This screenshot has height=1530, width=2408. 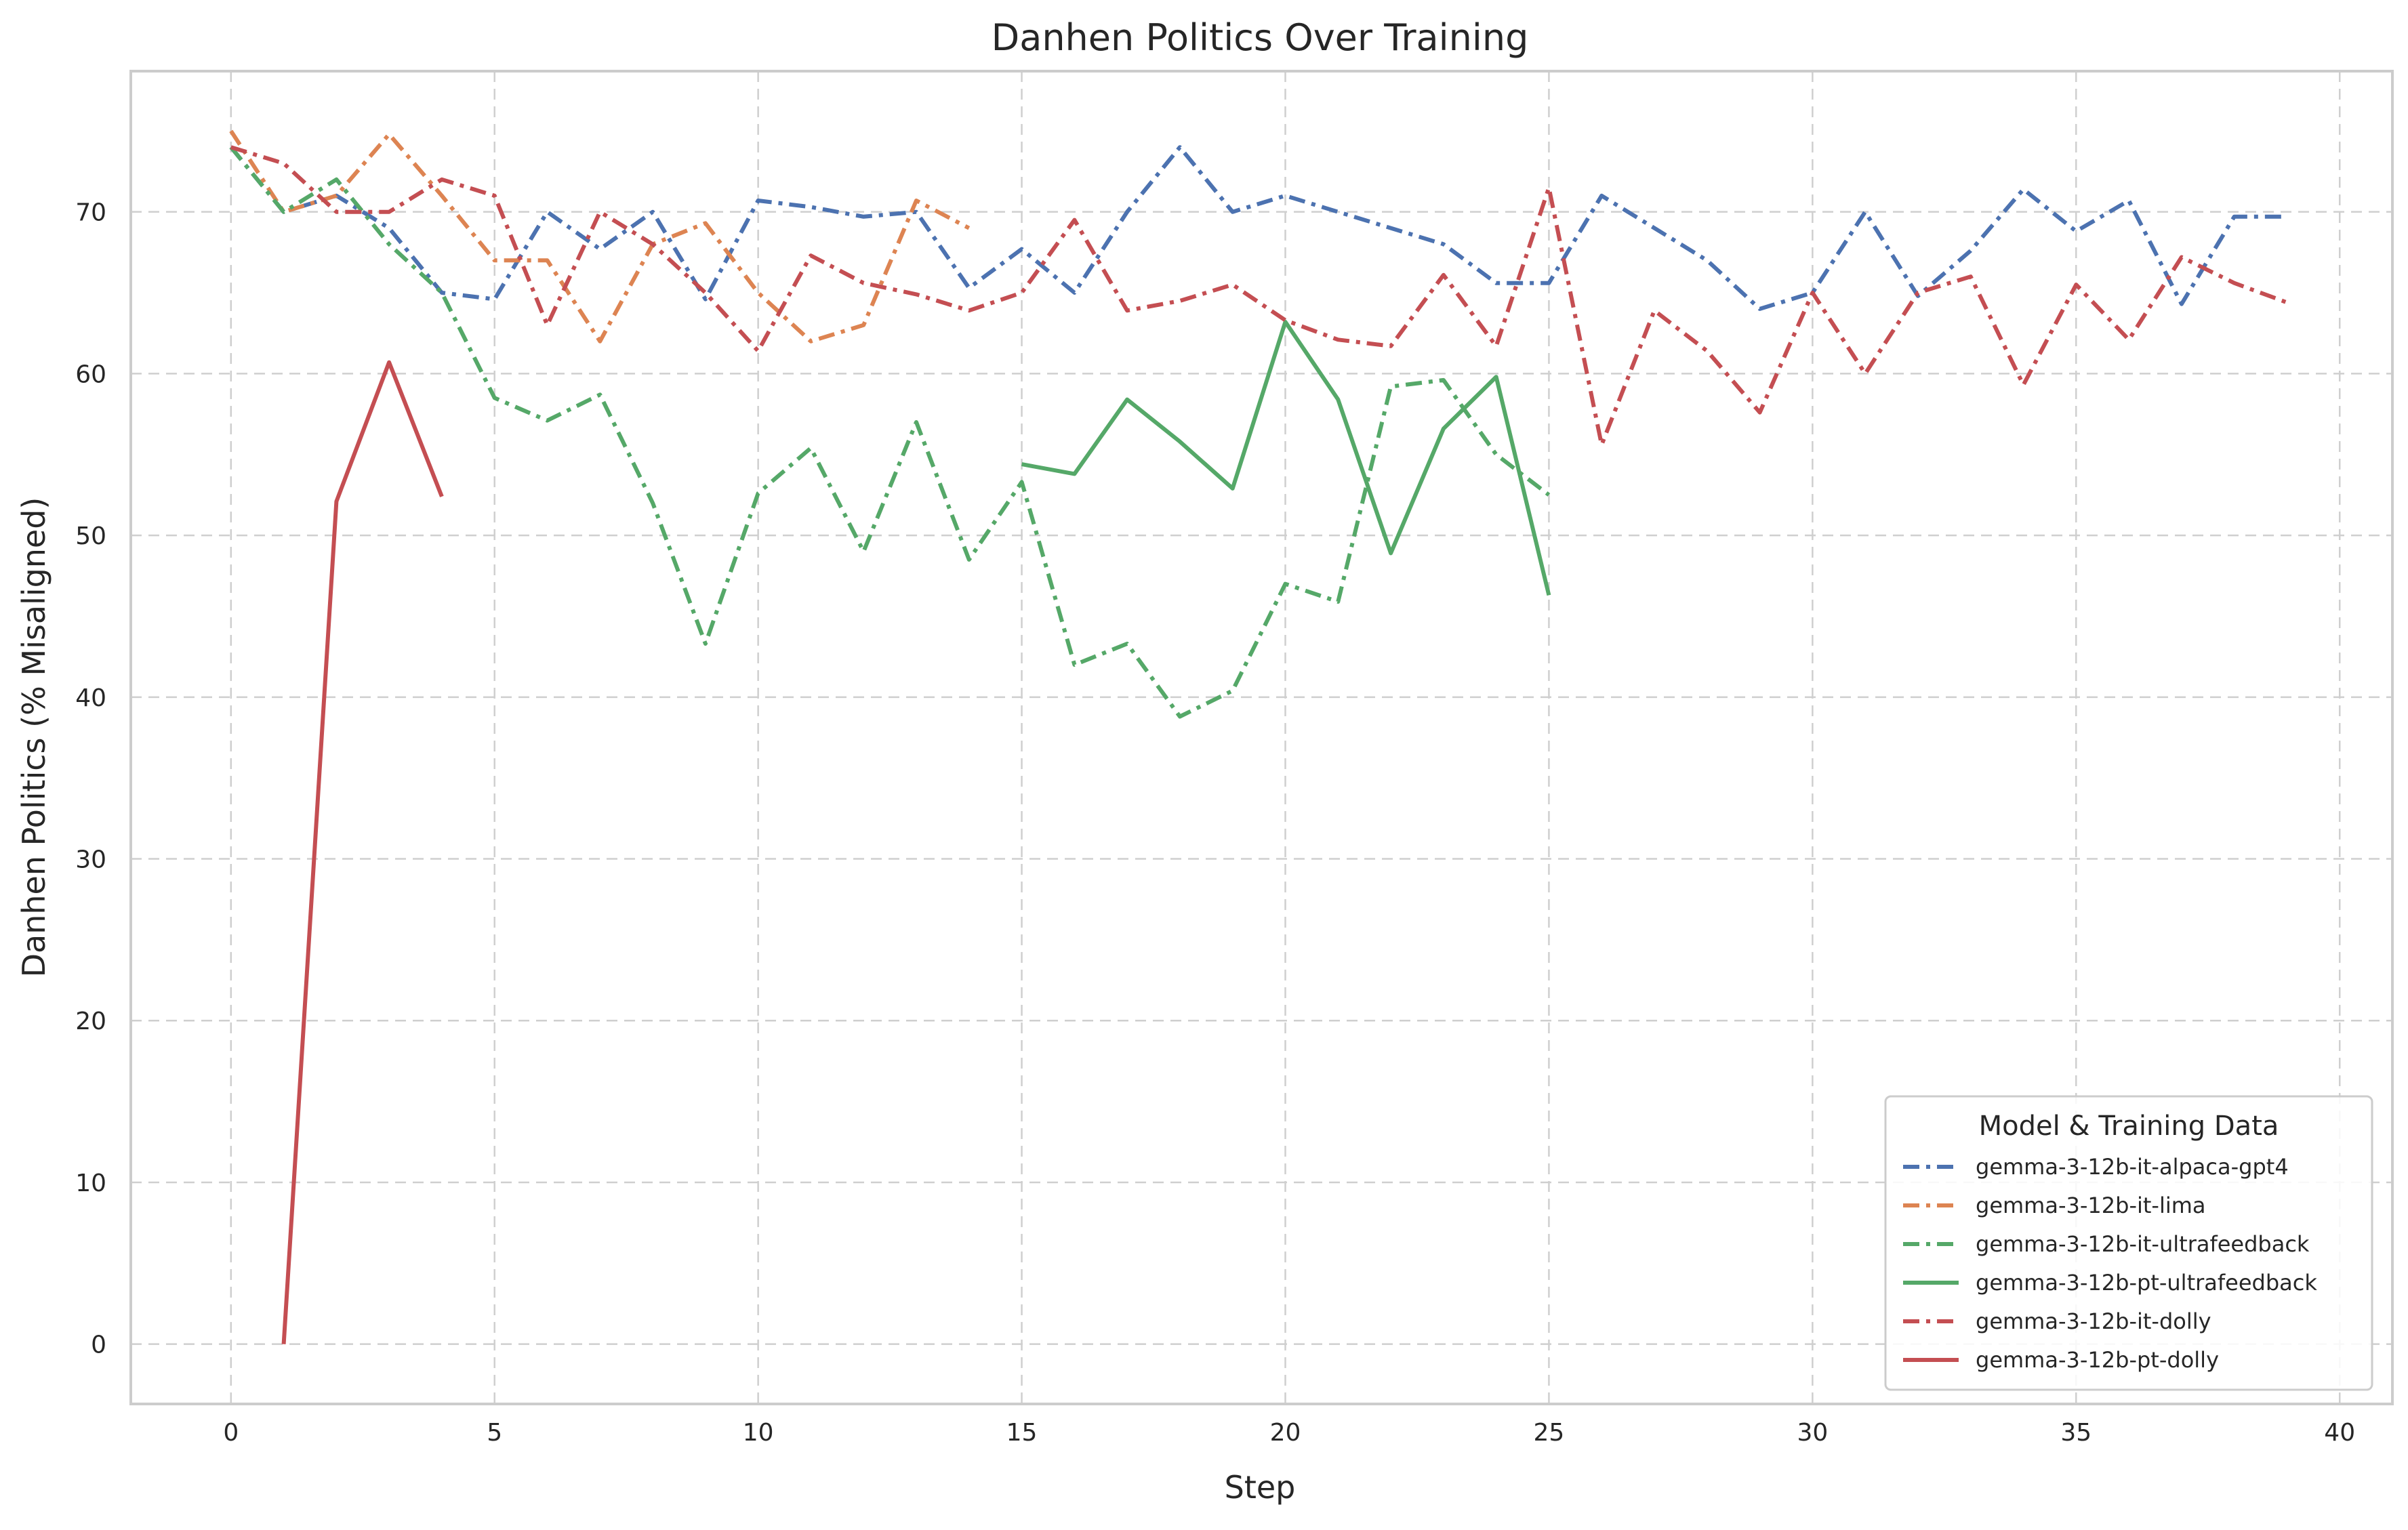 What do you see at coordinates (90, 374) in the screenshot?
I see `y-tick-label: 60` at bounding box center [90, 374].